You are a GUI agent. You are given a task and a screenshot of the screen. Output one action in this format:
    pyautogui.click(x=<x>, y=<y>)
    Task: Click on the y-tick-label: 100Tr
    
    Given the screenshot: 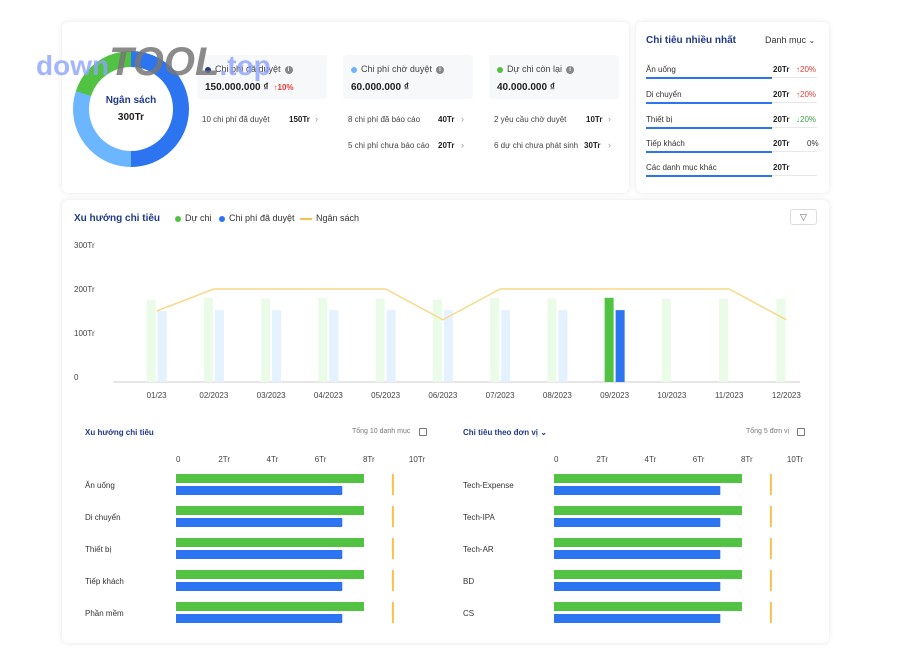 What is the action you would take?
    pyautogui.click(x=84, y=333)
    